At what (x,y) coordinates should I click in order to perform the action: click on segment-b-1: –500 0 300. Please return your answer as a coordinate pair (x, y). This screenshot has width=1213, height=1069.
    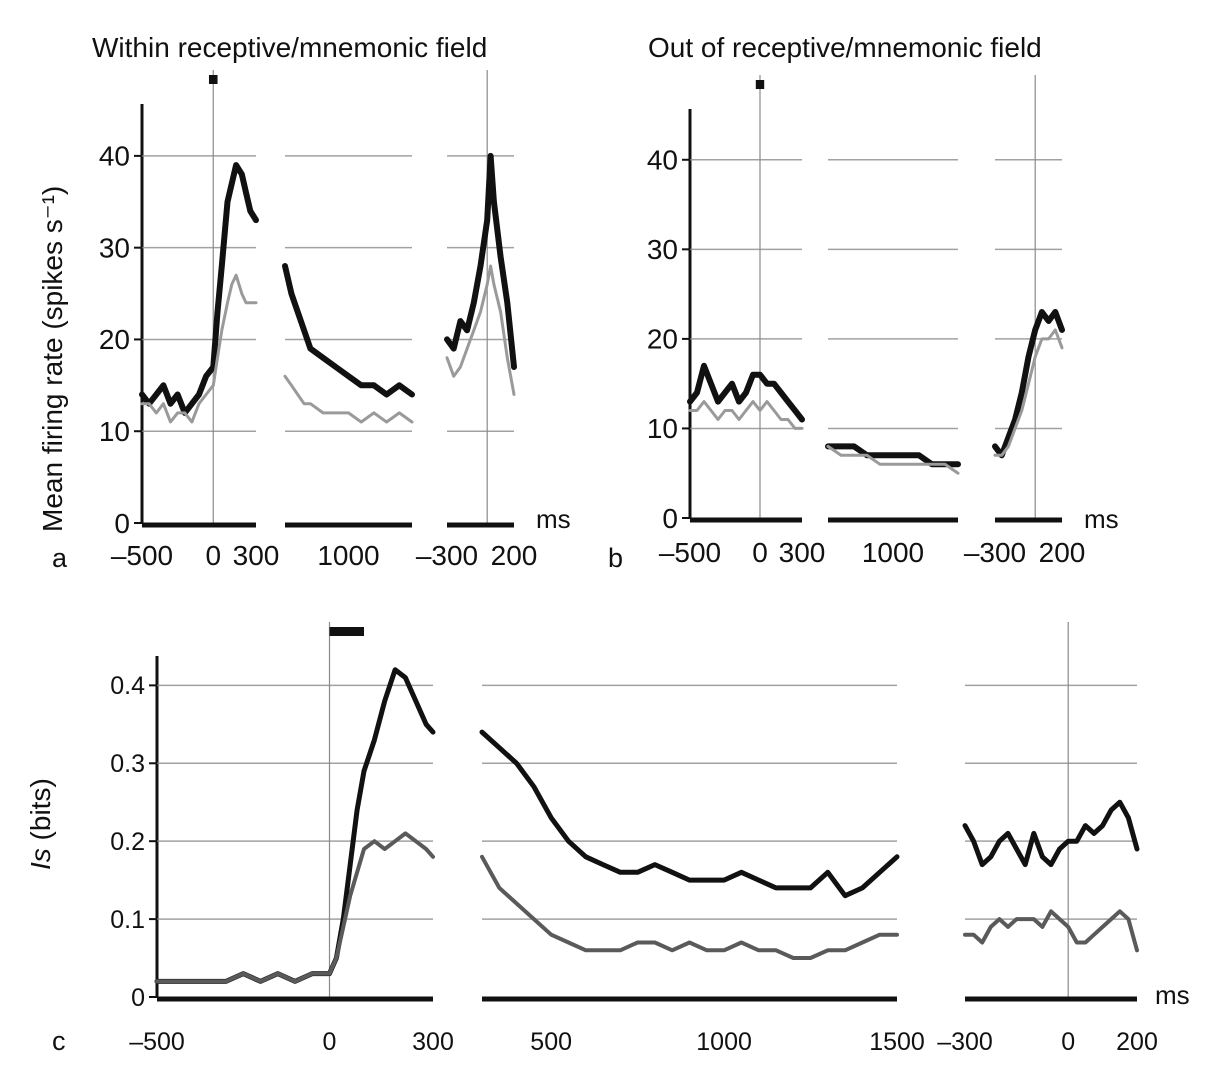
    Looking at the image, I should click on (742, 321).